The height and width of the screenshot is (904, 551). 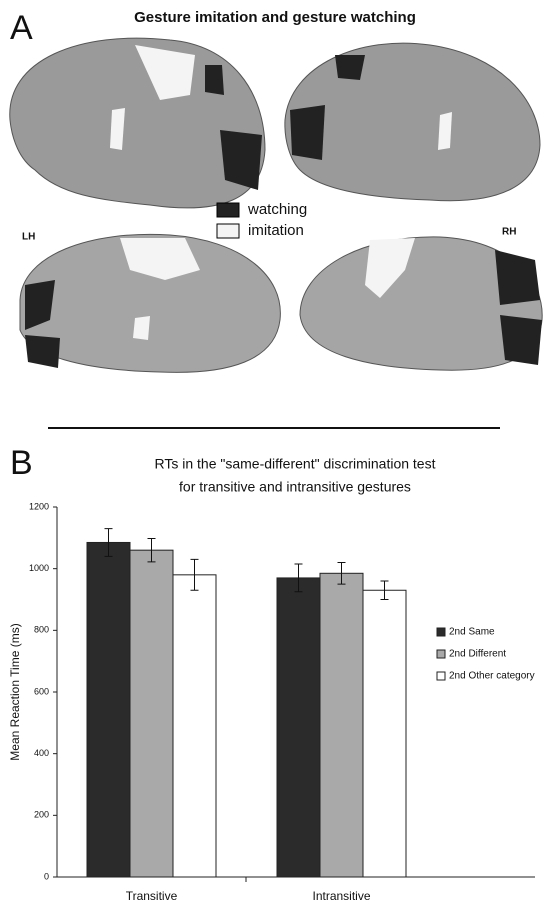 What do you see at coordinates (276, 230) in the screenshot?
I see `legend-label: imitation` at bounding box center [276, 230].